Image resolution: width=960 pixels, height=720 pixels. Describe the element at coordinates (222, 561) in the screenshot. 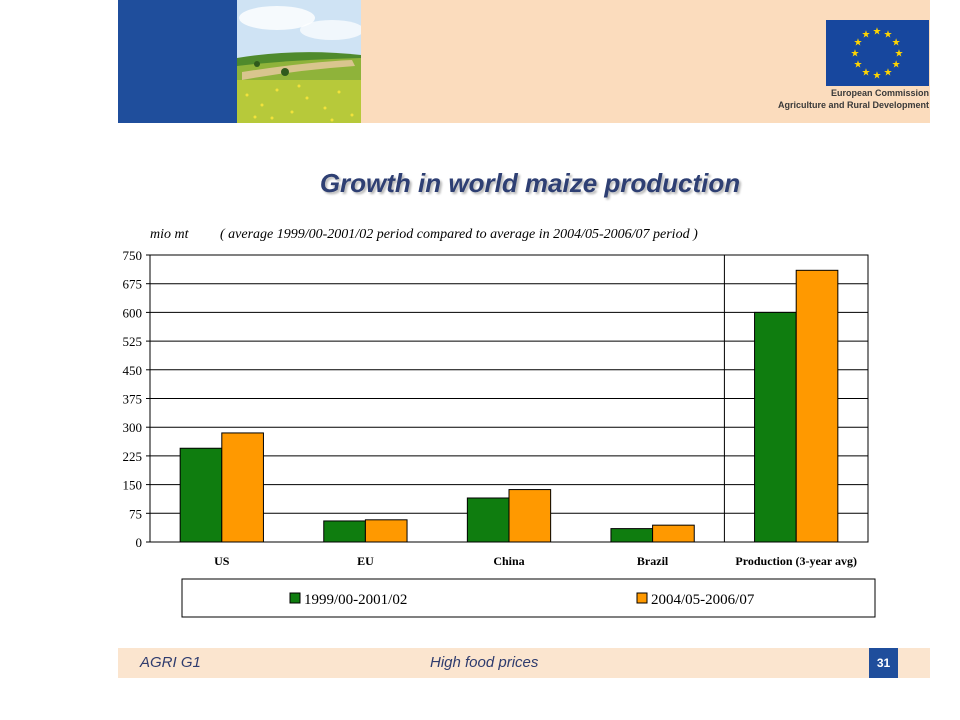

I see `x-tick-label: US` at that location.